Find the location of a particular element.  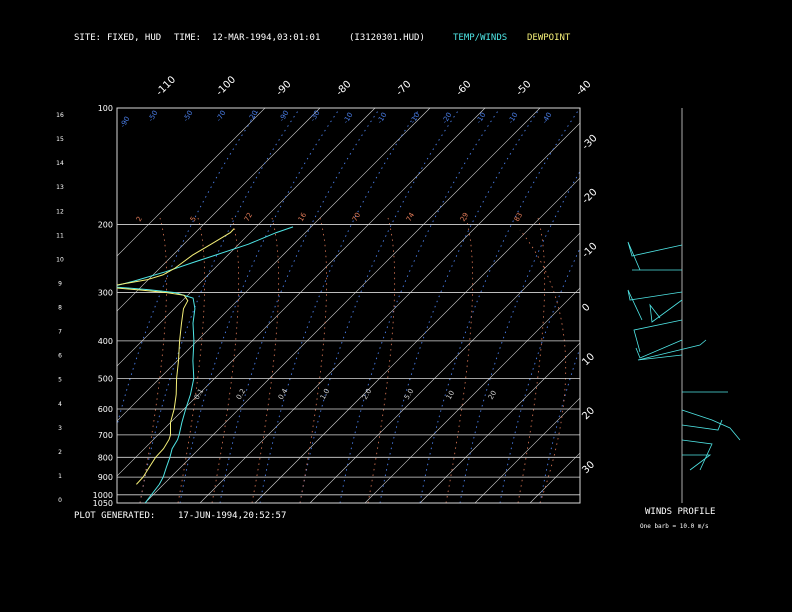

height-tick-label: 10 is located at coordinates (60, 259).